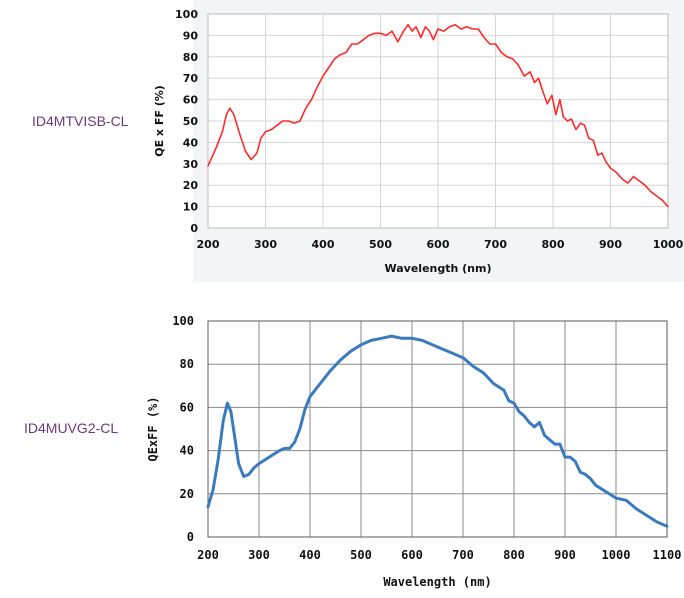  Describe the element at coordinates (208, 244) in the screenshot. I see `chart1-xtick-label-0: 200` at that location.